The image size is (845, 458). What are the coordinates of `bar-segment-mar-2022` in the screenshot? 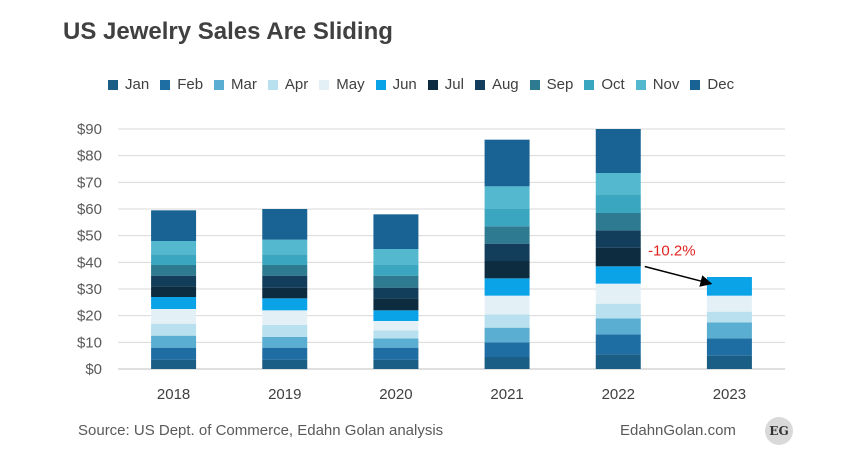 It's located at (618, 326).